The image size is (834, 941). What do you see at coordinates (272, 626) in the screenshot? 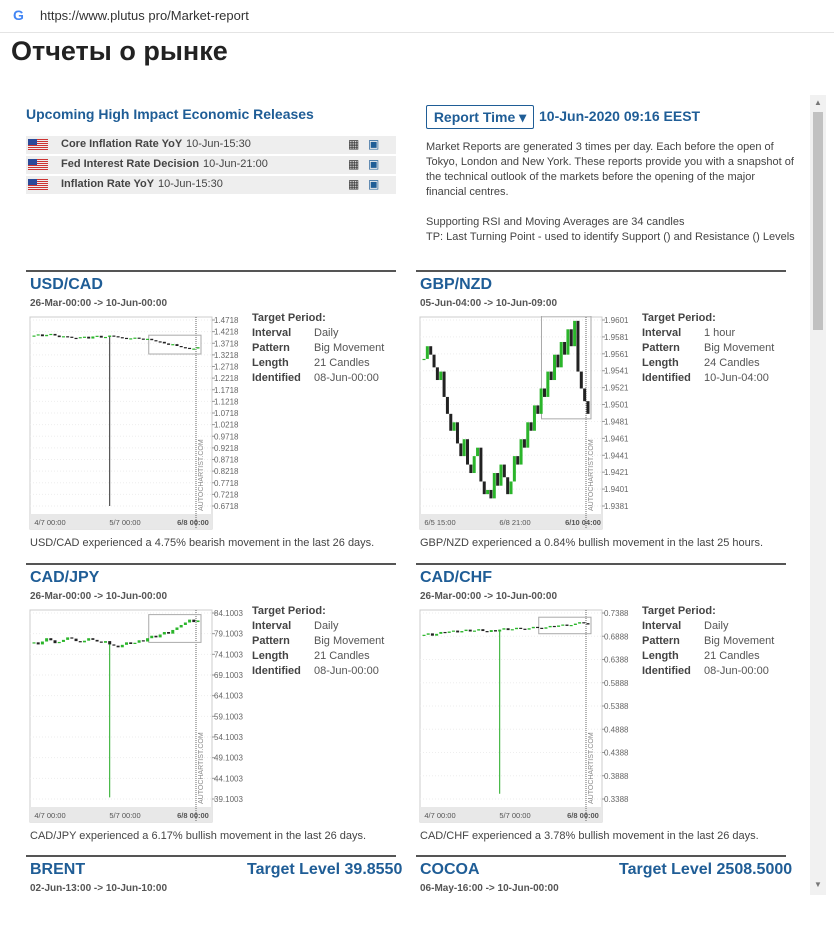
I see `field-label: Interval` at bounding box center [272, 626].